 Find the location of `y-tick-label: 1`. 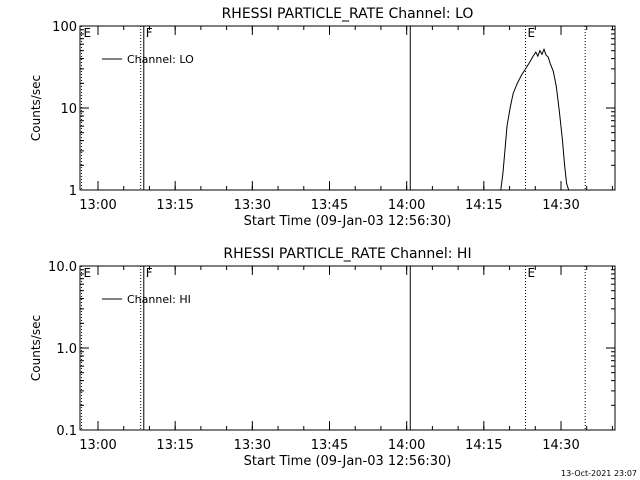

y-tick-label: 1 is located at coordinates (73, 191).